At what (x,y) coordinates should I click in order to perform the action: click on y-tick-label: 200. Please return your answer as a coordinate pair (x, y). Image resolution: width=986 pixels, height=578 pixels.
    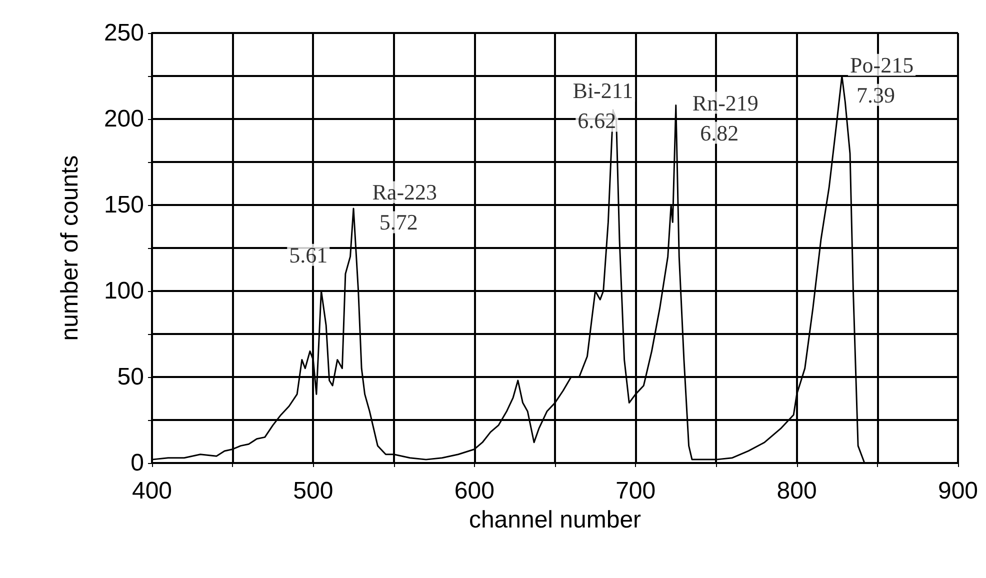
    Looking at the image, I should click on (124, 119).